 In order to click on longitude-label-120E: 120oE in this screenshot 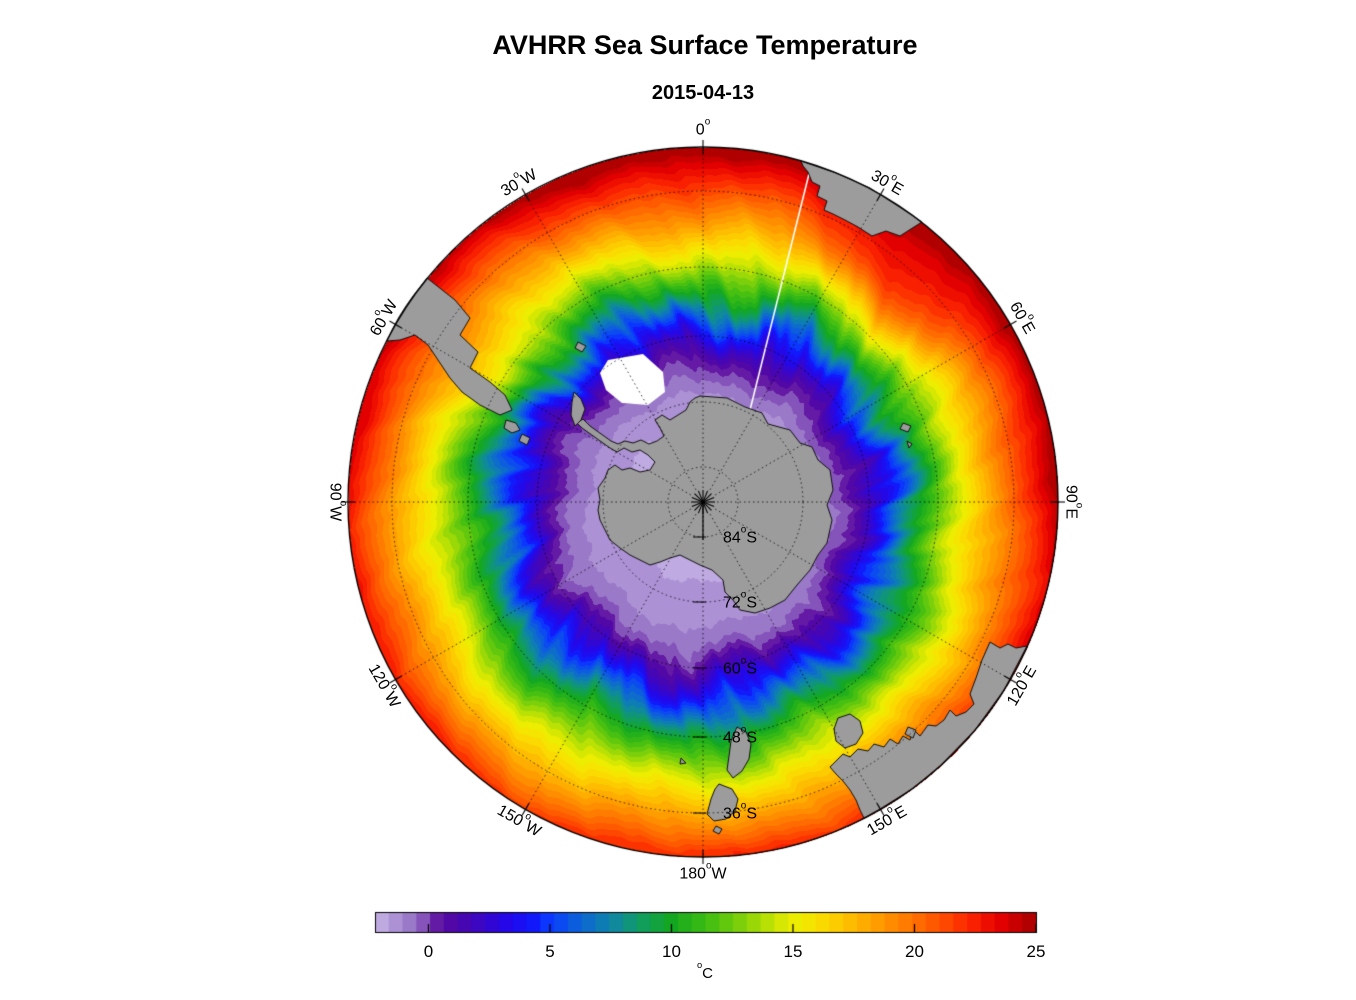, I will do `click(1022, 686)`.